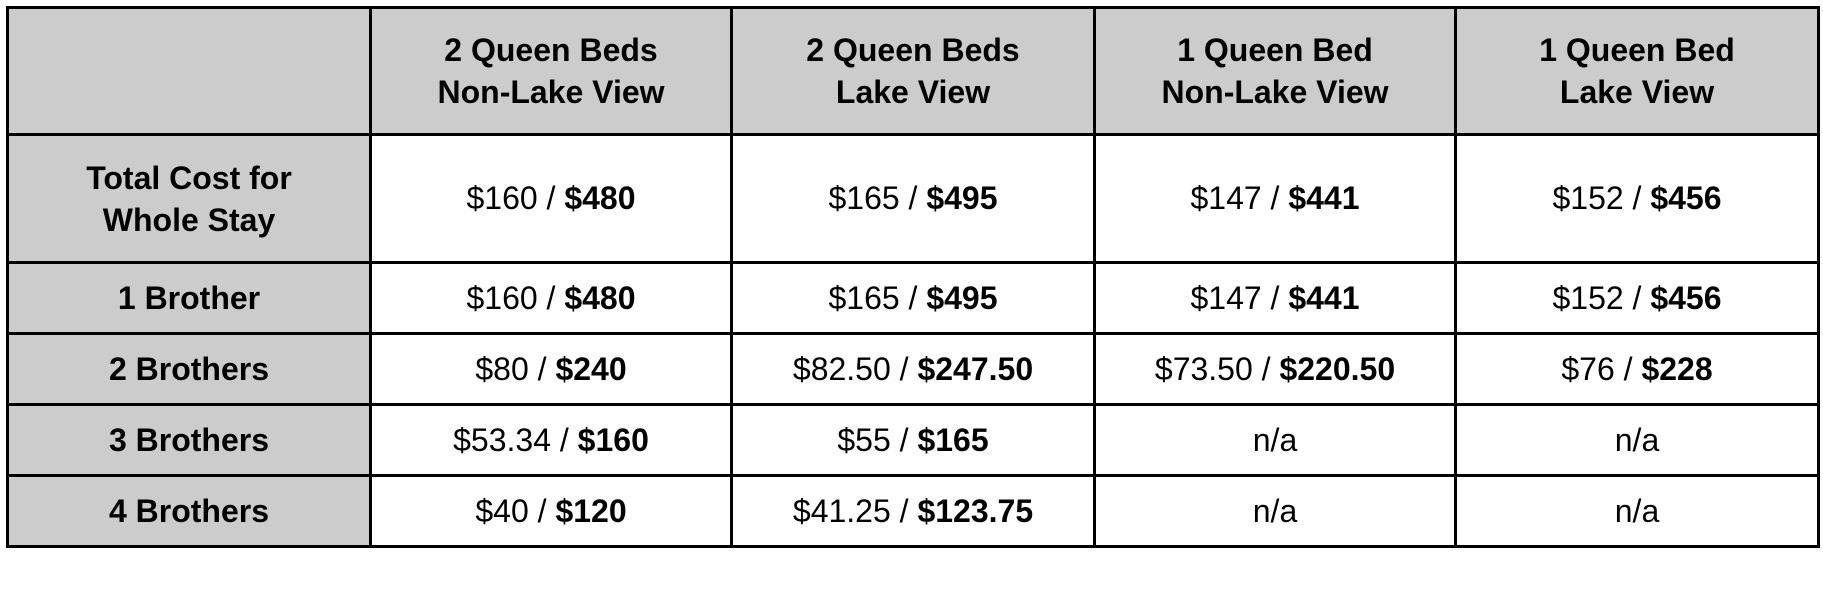 The height and width of the screenshot is (599, 1823). I want to click on total-price: $123.75, so click(975, 510).